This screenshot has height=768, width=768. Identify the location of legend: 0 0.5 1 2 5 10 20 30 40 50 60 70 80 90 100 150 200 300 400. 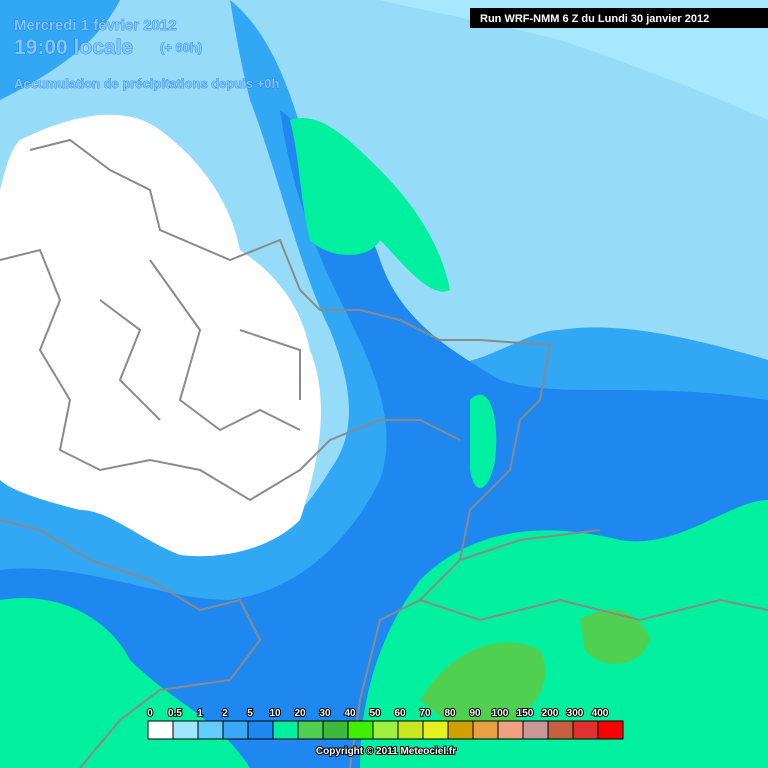
(385, 723).